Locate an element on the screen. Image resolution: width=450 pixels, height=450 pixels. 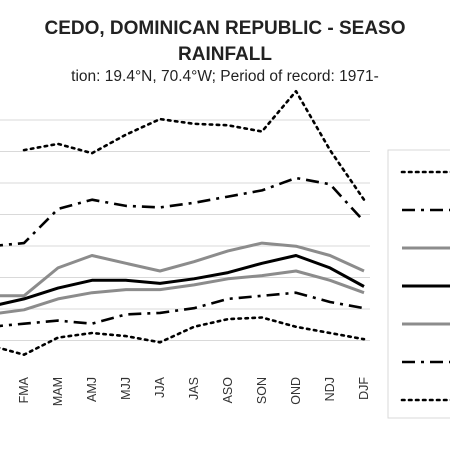
x-tick-label: NDJ is located at coordinates (330, 389).